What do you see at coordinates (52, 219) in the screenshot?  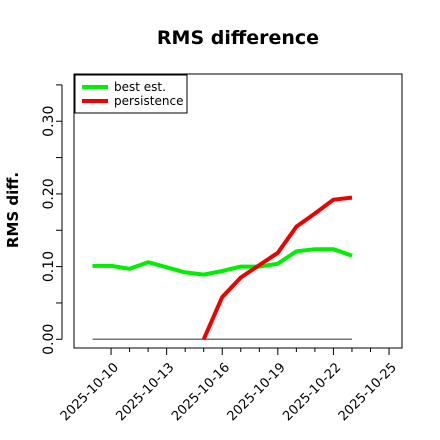 I see `y-axis: 0.00 0.10 0.20 0.30` at bounding box center [52, 219].